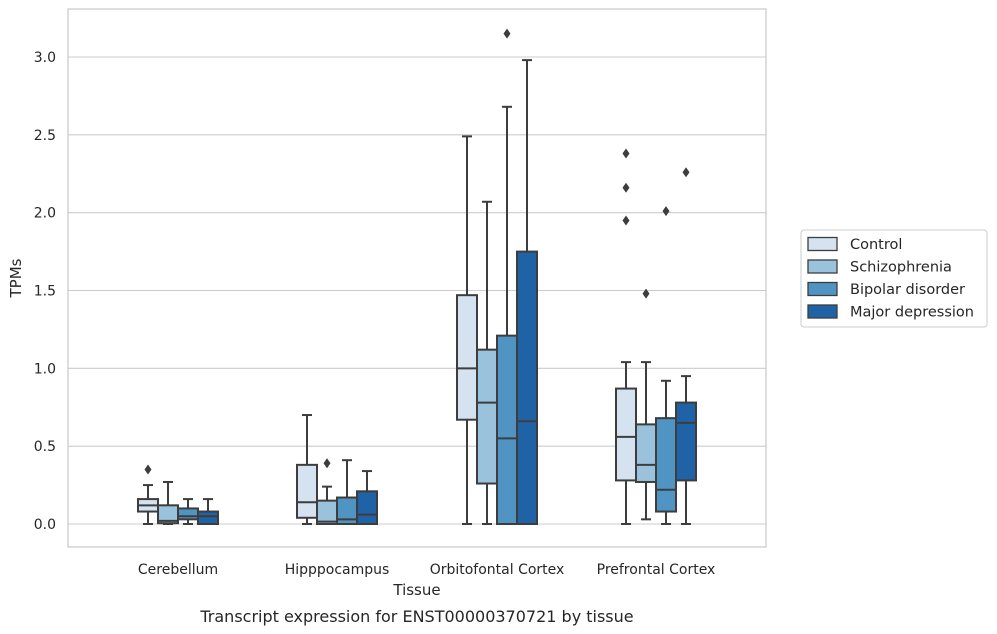  I want to click on legend-frame, so click(894, 278).